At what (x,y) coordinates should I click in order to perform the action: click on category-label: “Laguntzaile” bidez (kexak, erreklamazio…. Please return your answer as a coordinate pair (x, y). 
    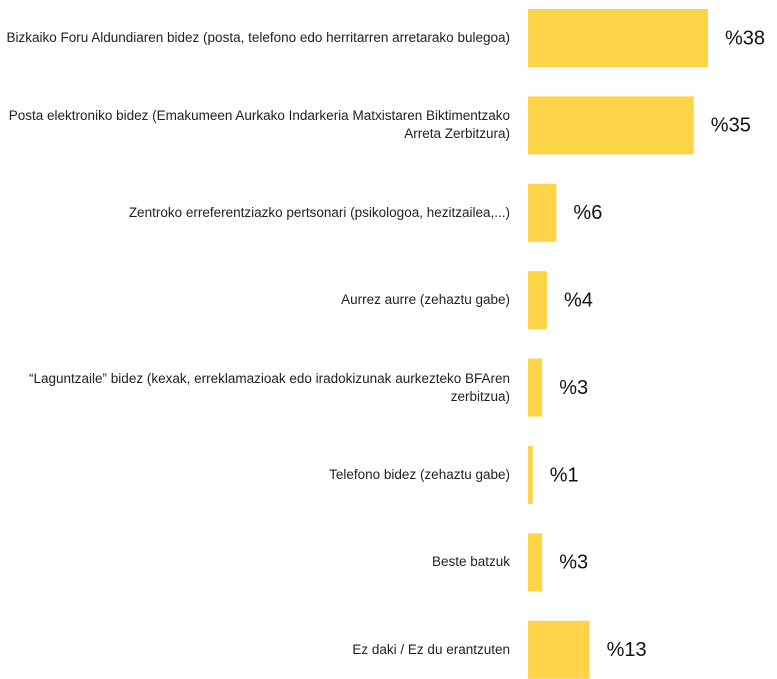
    Looking at the image, I should click on (269, 387).